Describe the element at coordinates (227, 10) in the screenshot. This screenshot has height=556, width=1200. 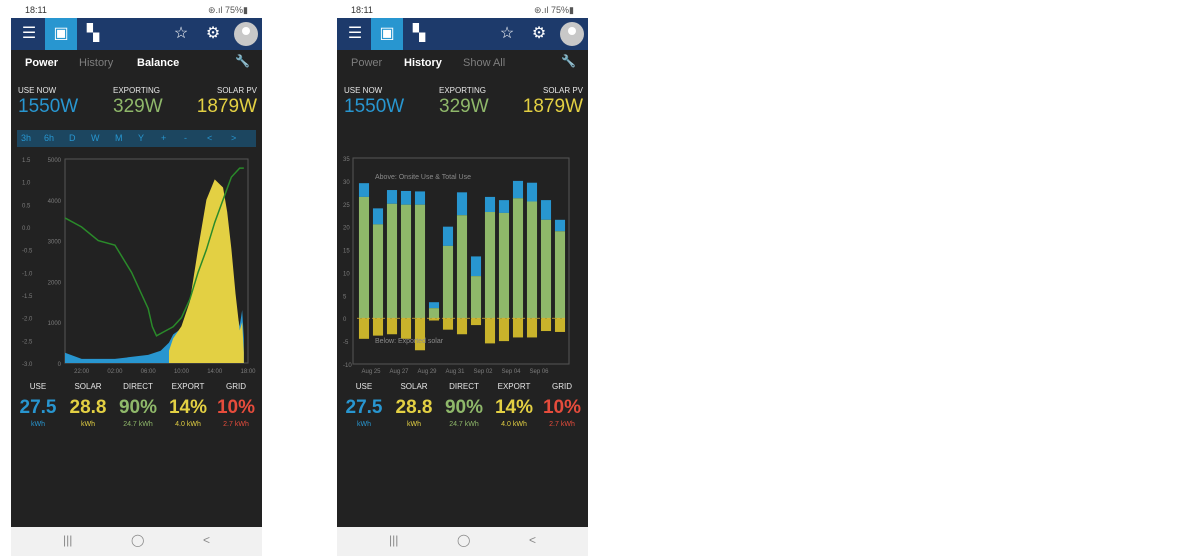
I see `status-icons: ⊛.ıl 75%▮` at that location.